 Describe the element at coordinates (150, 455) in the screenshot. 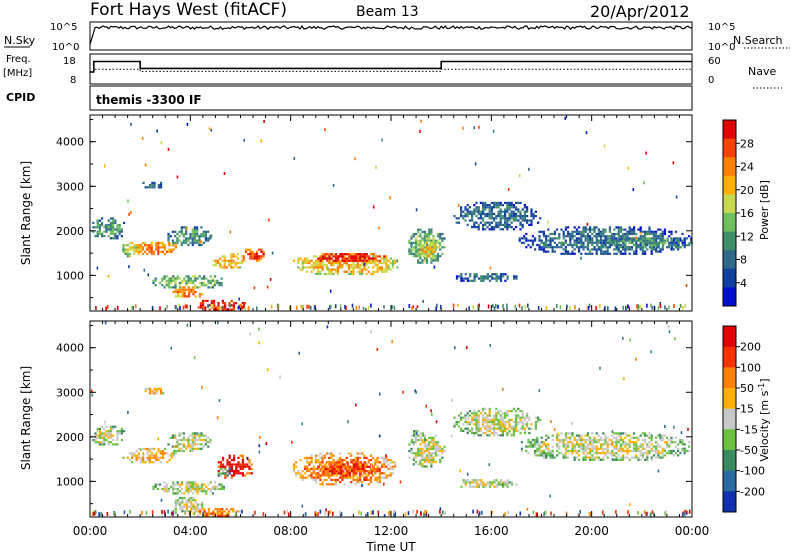

I see `velocity-echo-region` at that location.